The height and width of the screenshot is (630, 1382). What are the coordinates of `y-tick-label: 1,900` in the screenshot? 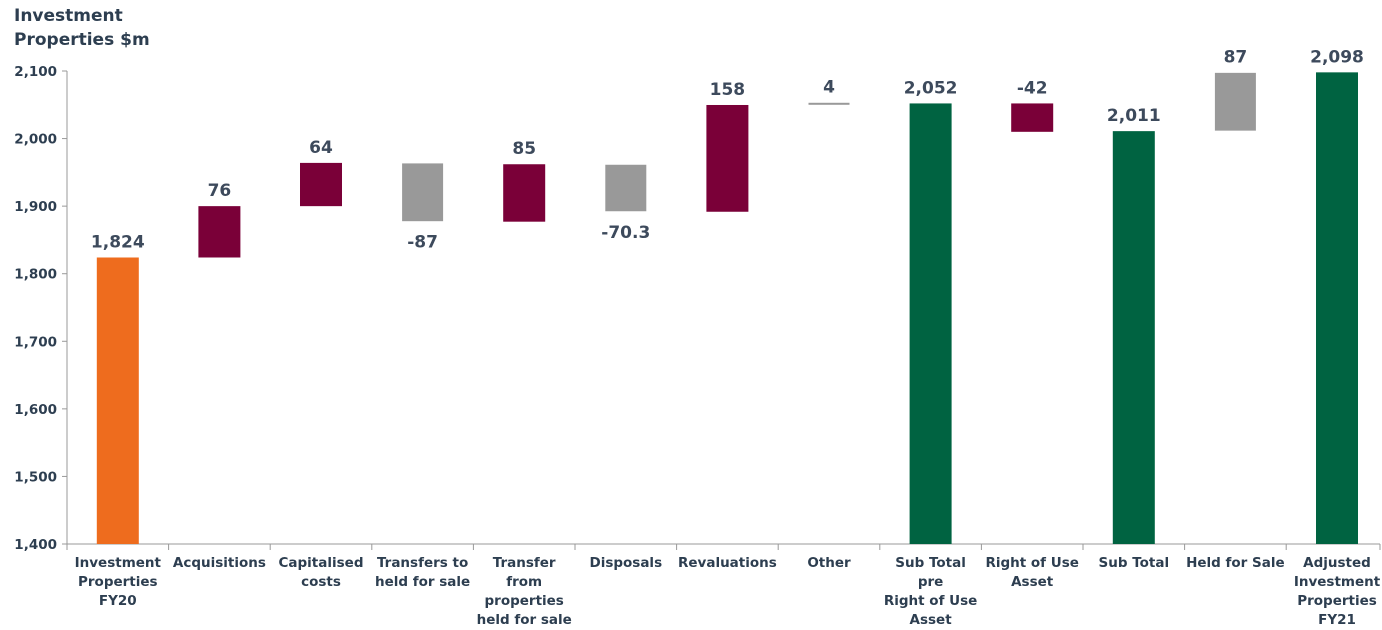 It's located at (35, 207).